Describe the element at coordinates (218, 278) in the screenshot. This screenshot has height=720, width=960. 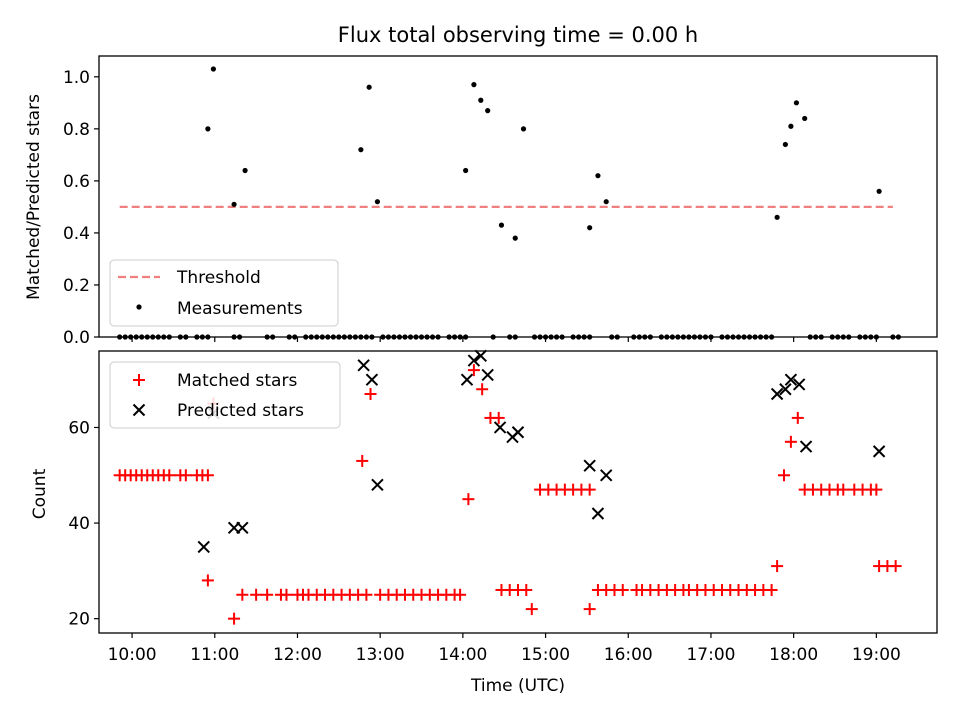
I see `legend-threshold-label: Threshold` at that location.